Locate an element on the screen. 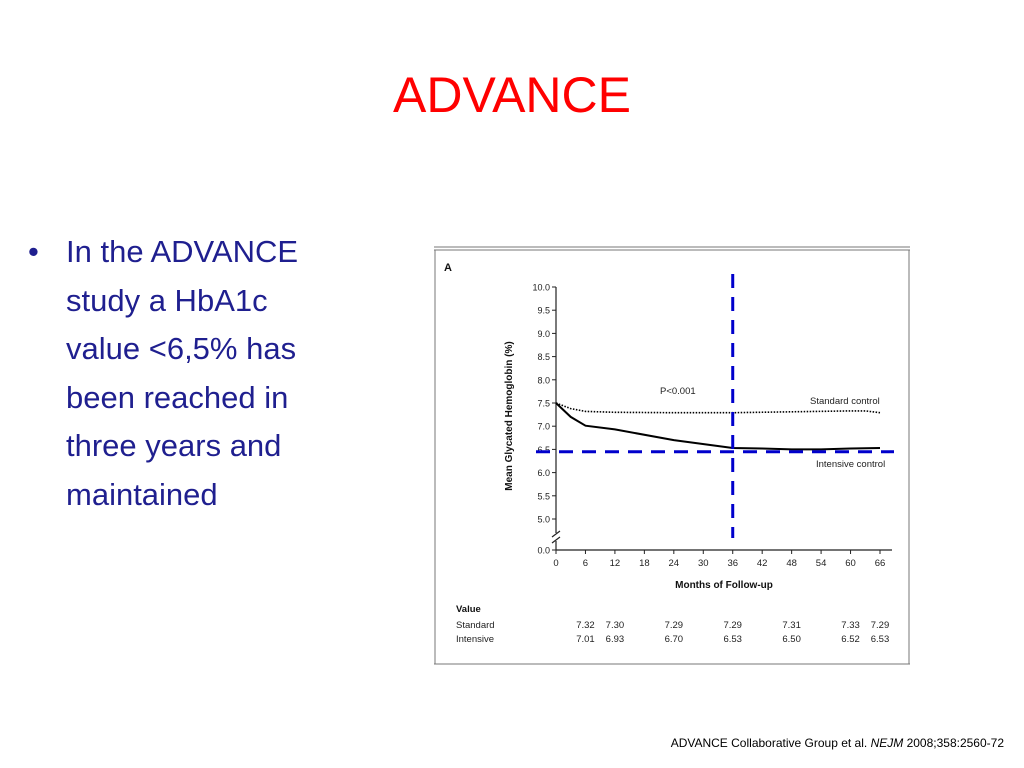 The image size is (1024, 768). p-value-annotation: P<0.001 is located at coordinates (678, 391).